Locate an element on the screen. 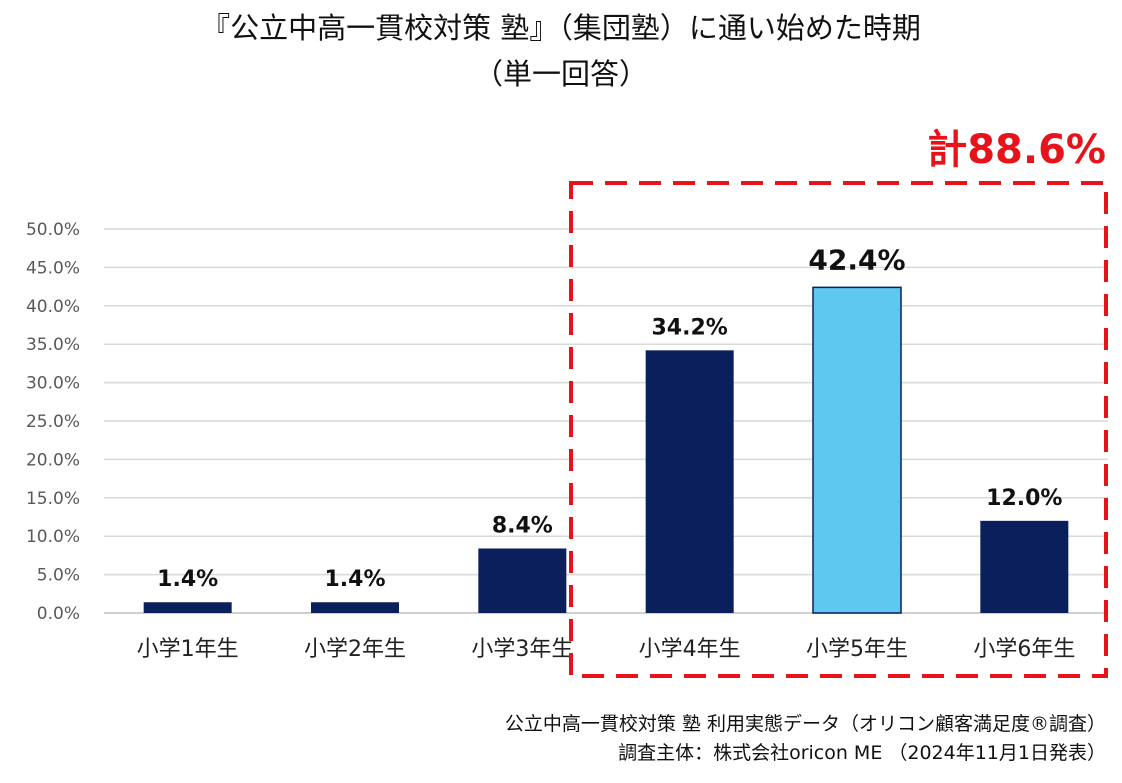 The image size is (1122, 783). category-label: 小学3年生 is located at coordinates (522, 649).